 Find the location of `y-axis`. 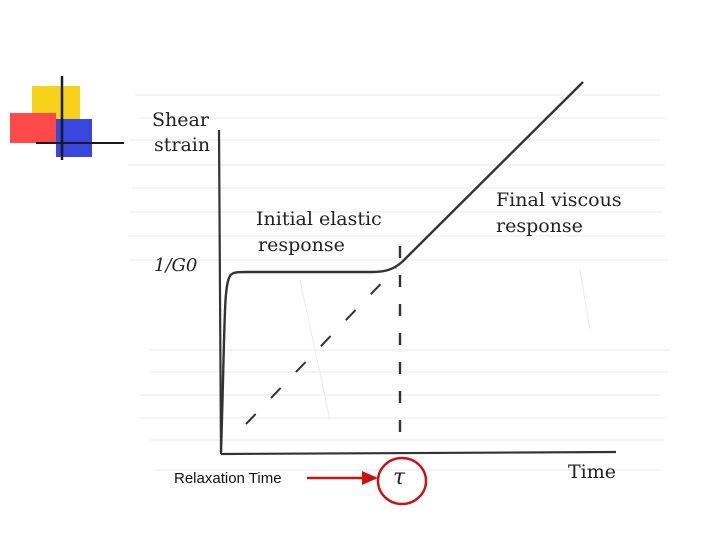

y-axis is located at coordinates (220, 292).